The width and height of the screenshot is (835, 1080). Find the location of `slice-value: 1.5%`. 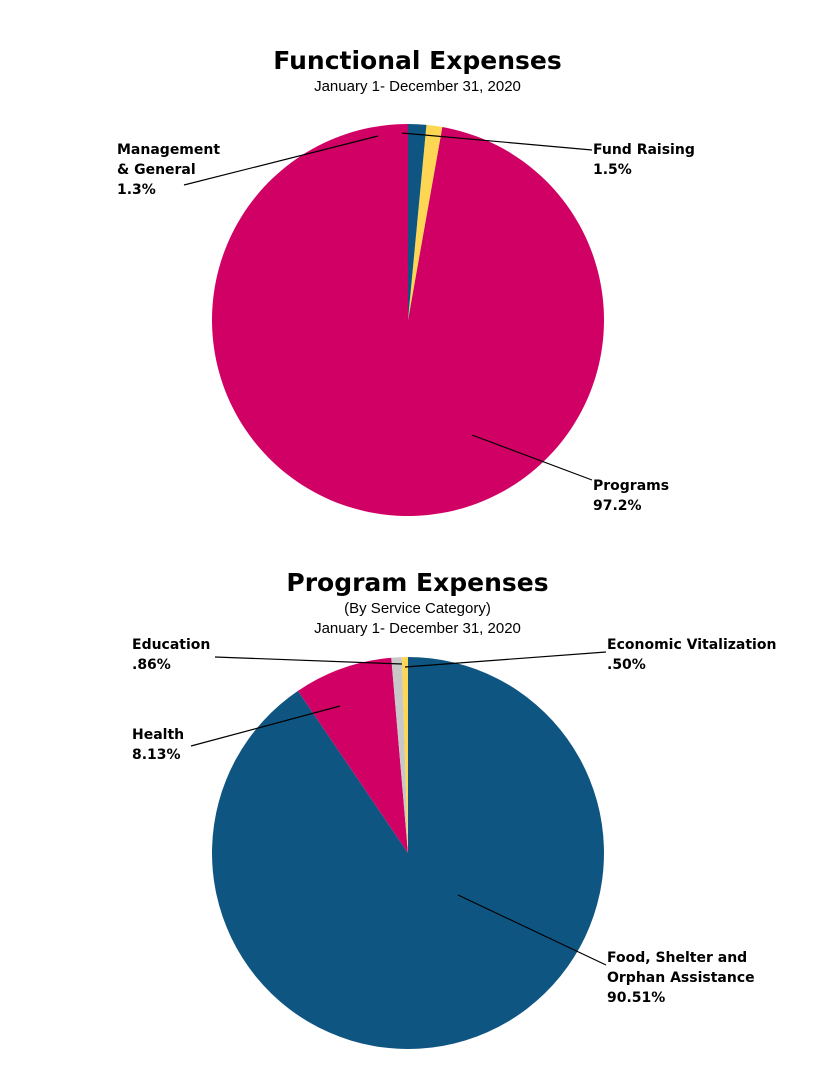

slice-value: 1.5% is located at coordinates (612, 170).